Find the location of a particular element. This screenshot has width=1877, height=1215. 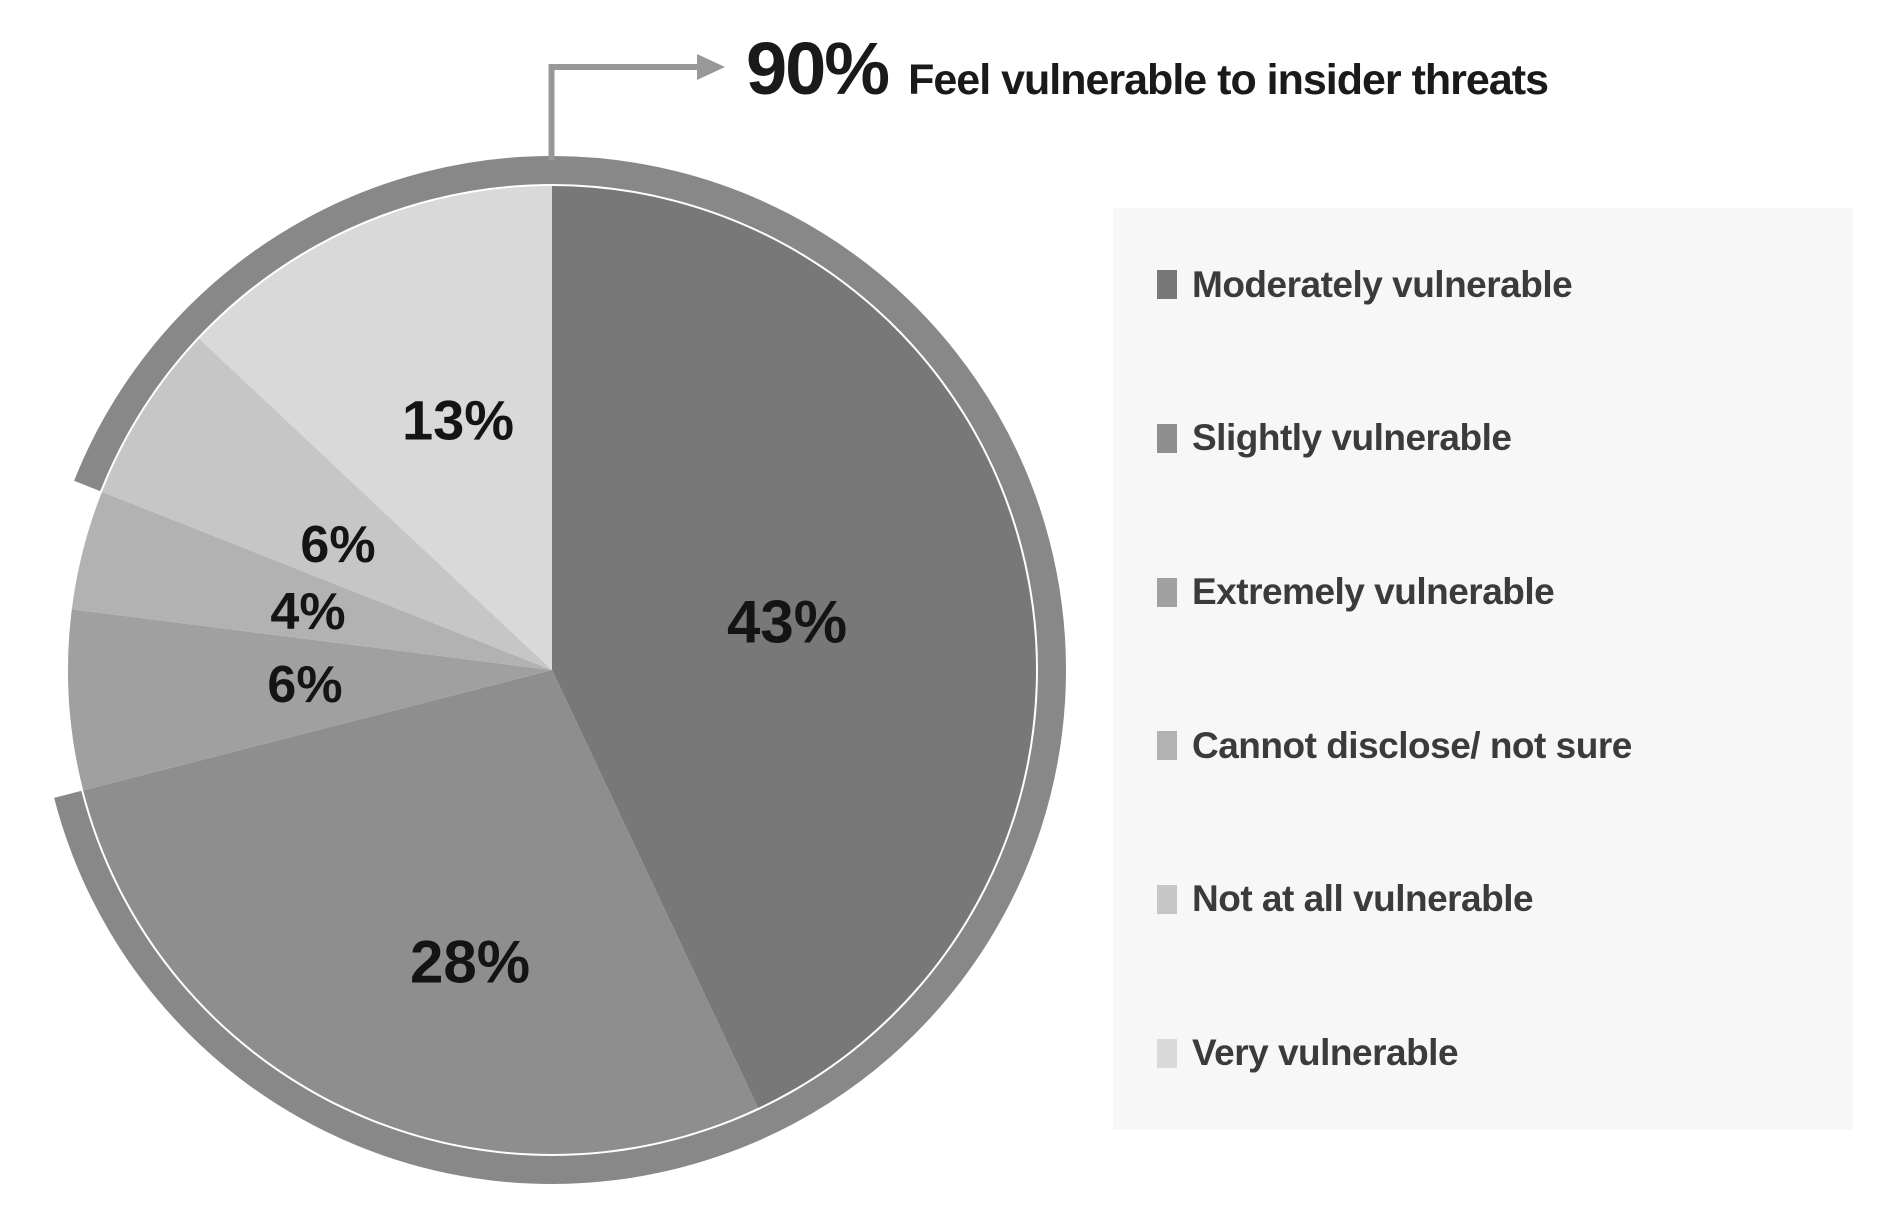

annotation-arrow is located at coordinates (636, 107).